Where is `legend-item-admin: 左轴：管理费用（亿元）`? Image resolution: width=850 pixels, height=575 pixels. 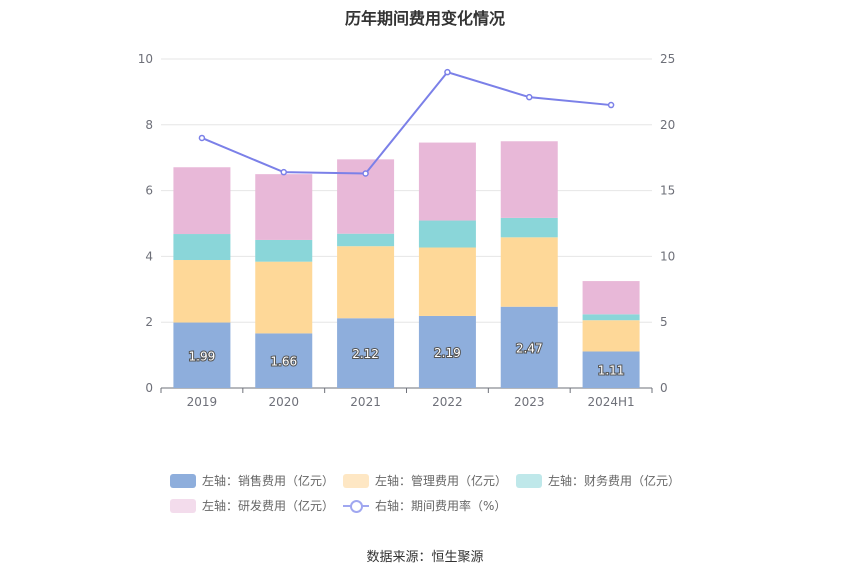
legend-item-admin: 左轴：管理费用（亿元） is located at coordinates (425, 480).